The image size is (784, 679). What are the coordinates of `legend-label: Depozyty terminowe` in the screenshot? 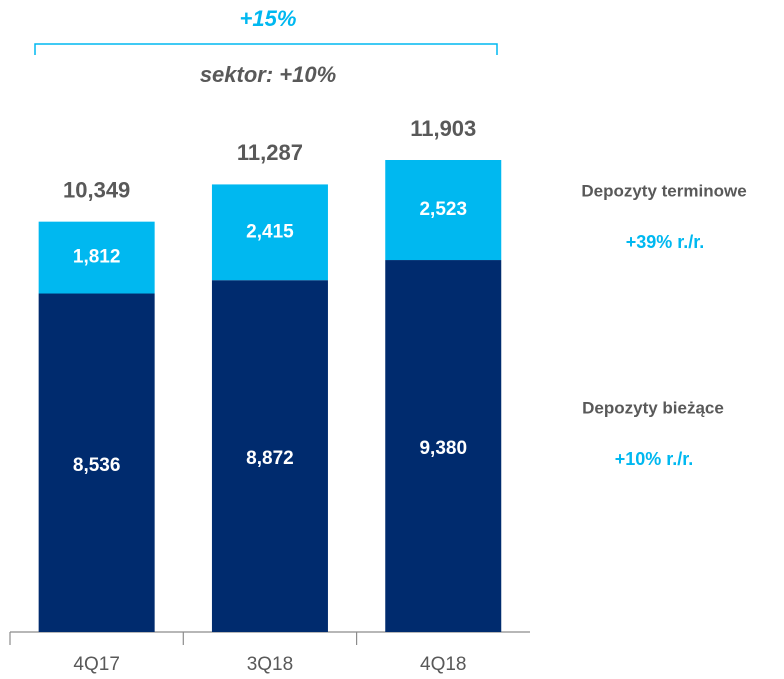 It's located at (663, 190).